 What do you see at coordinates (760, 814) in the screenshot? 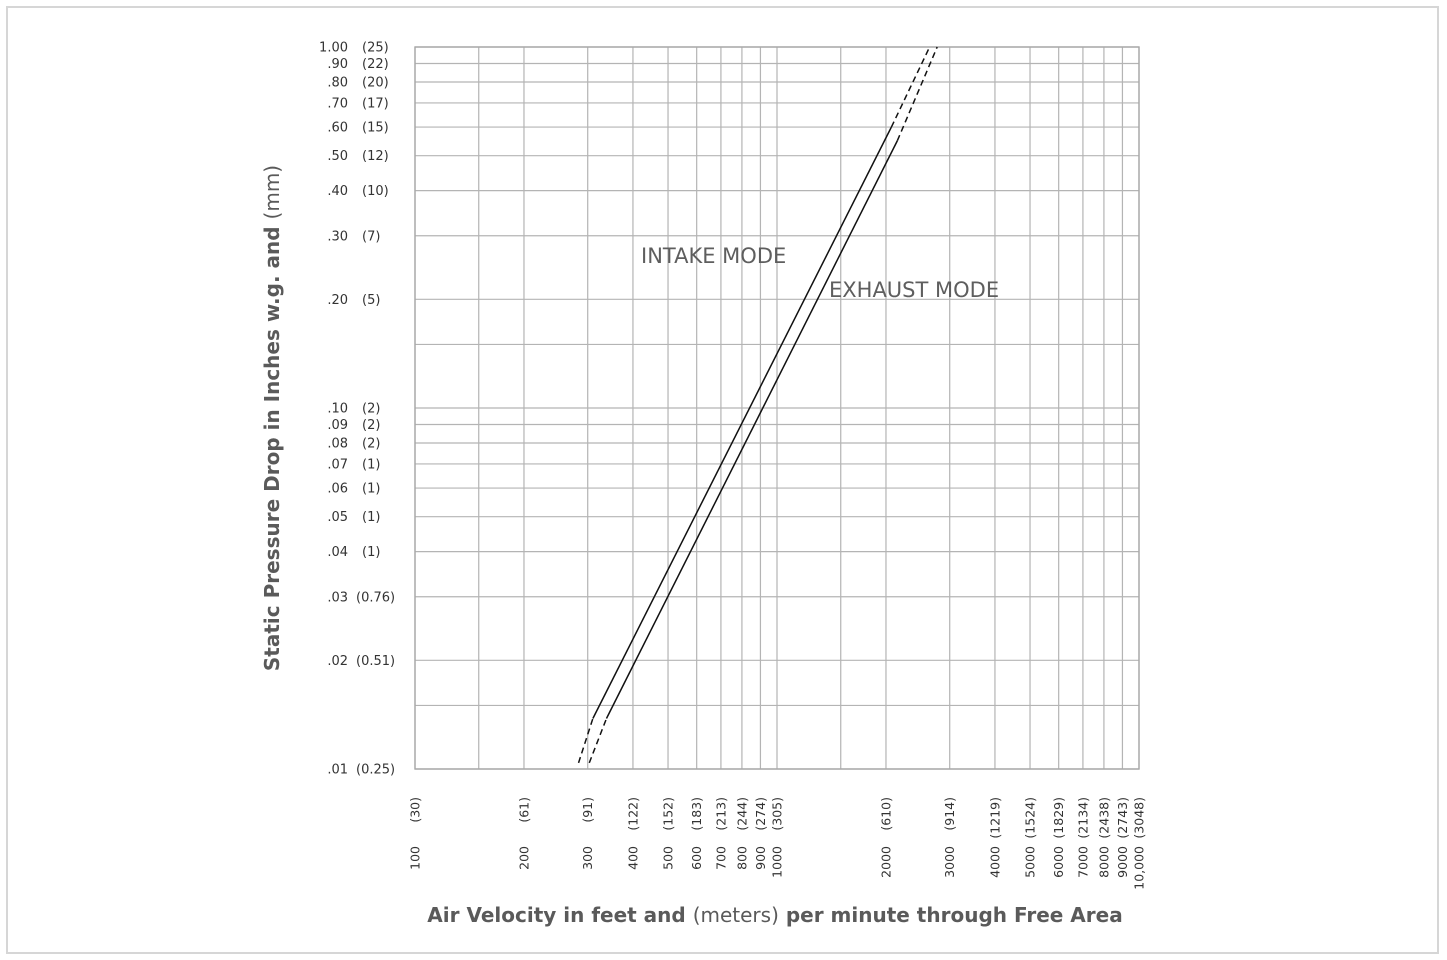
I see `x-tick-metric-label: (274)` at bounding box center [760, 814].